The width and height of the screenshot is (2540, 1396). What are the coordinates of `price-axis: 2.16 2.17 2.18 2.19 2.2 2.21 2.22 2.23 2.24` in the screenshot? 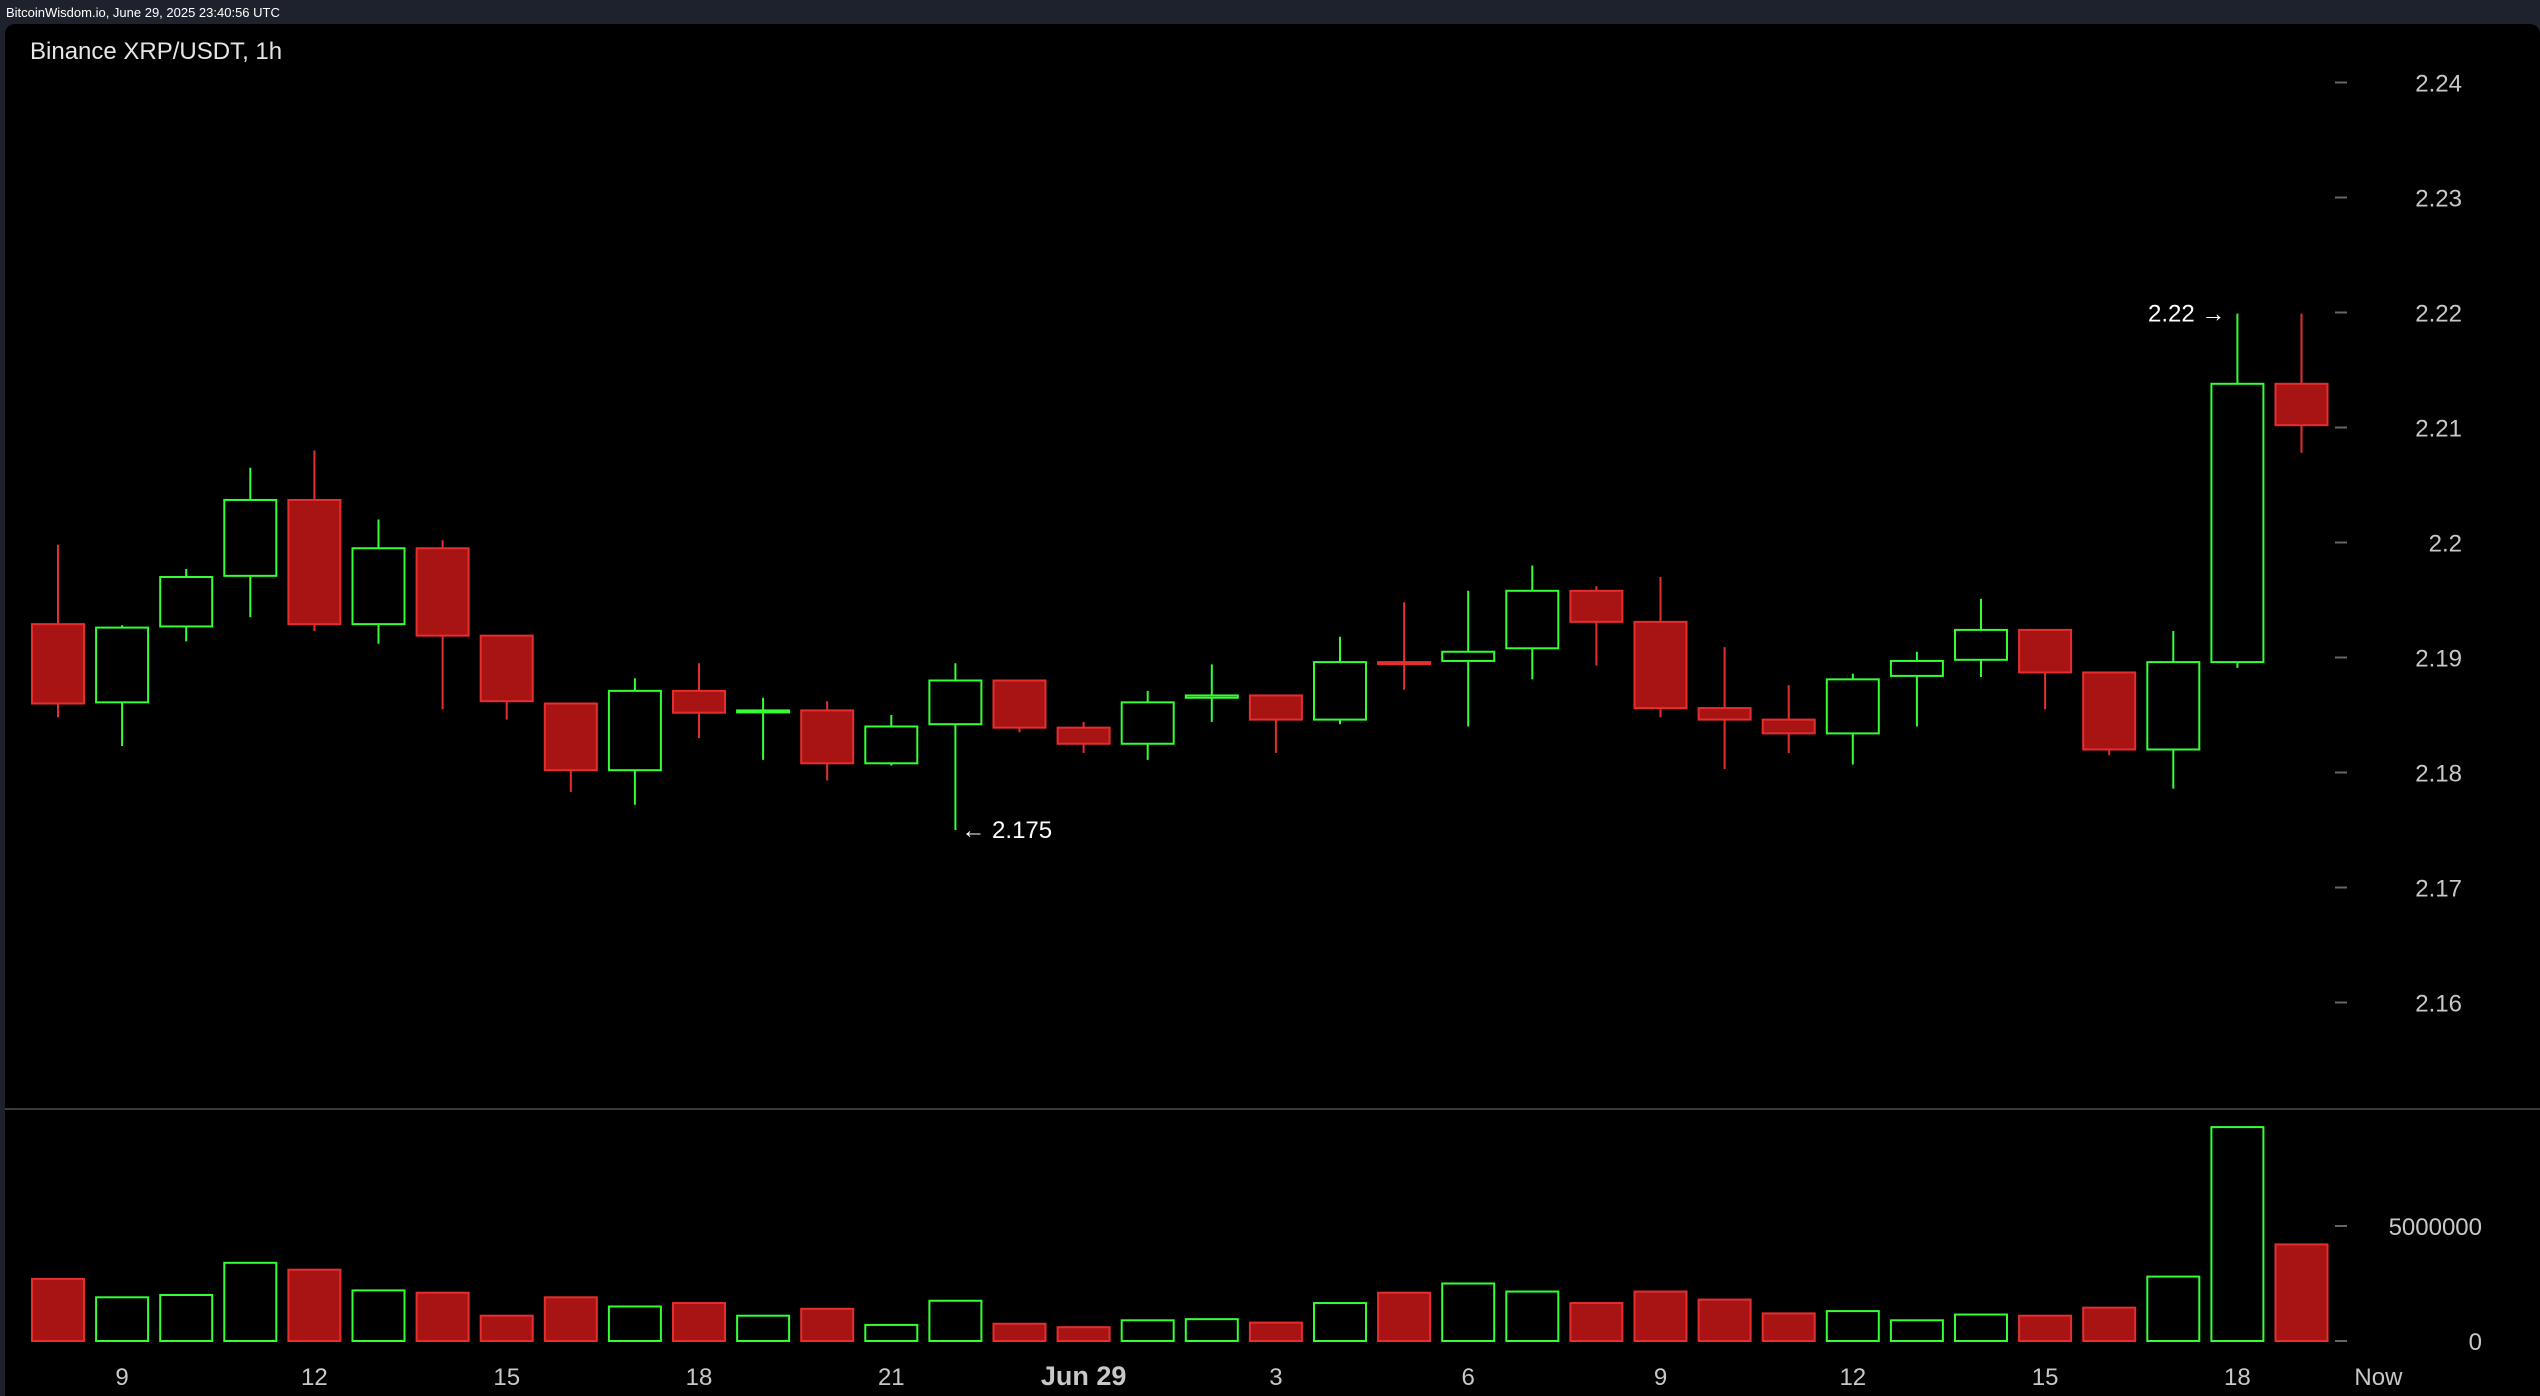 It's located at (2398, 544).